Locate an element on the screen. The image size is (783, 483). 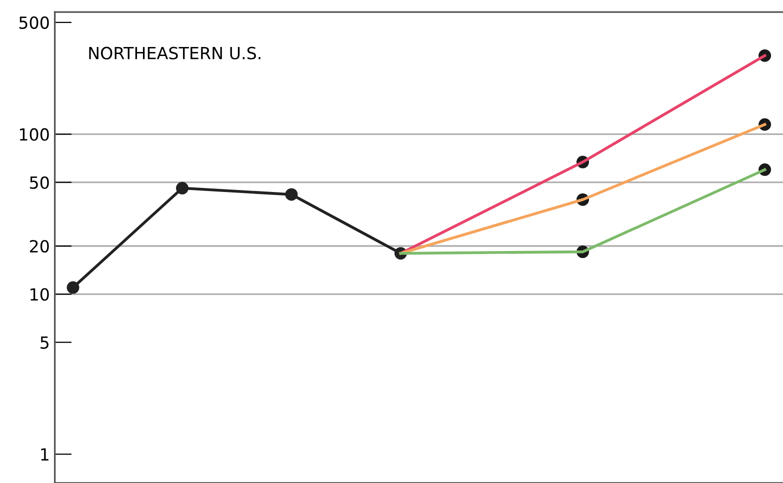
y-tick-label: 1 is located at coordinates (44, 454).